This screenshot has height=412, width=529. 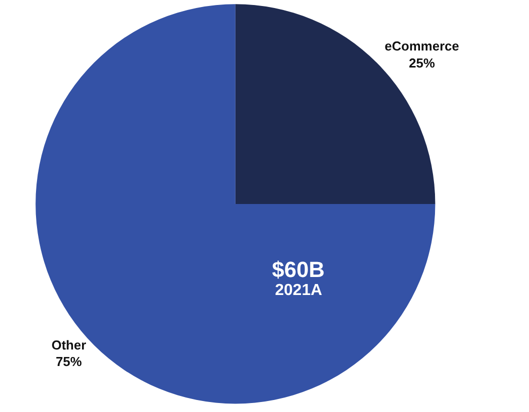 I want to click on text: $60B, so click(x=298, y=269).